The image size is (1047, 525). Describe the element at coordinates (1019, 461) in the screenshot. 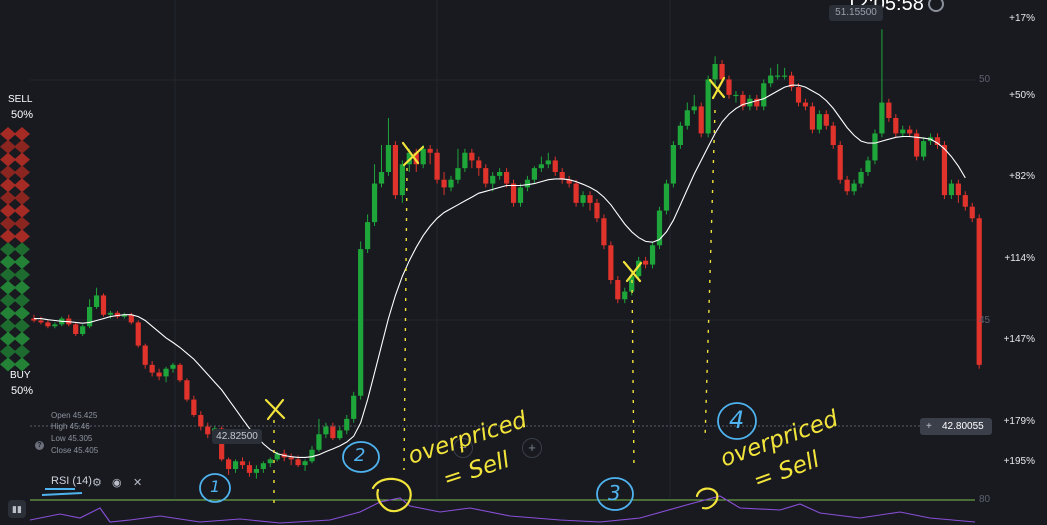

I see `payout-label: +195%` at that location.